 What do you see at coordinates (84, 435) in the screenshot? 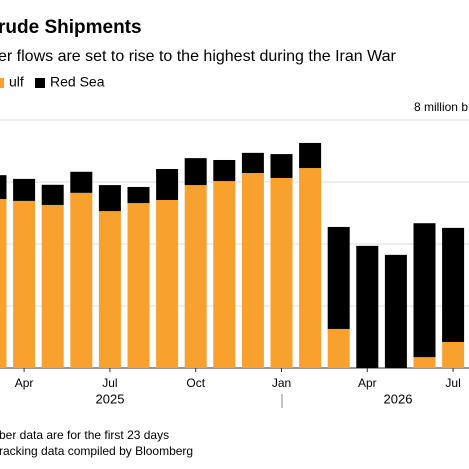
I see `note: ber data are for the first 23 days` at bounding box center [84, 435].